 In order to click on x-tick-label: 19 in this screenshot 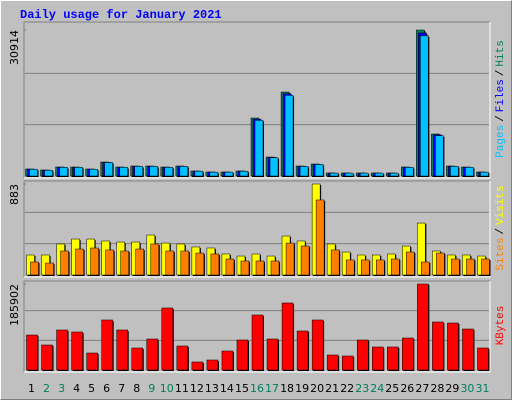, I will do `click(302, 388)`.